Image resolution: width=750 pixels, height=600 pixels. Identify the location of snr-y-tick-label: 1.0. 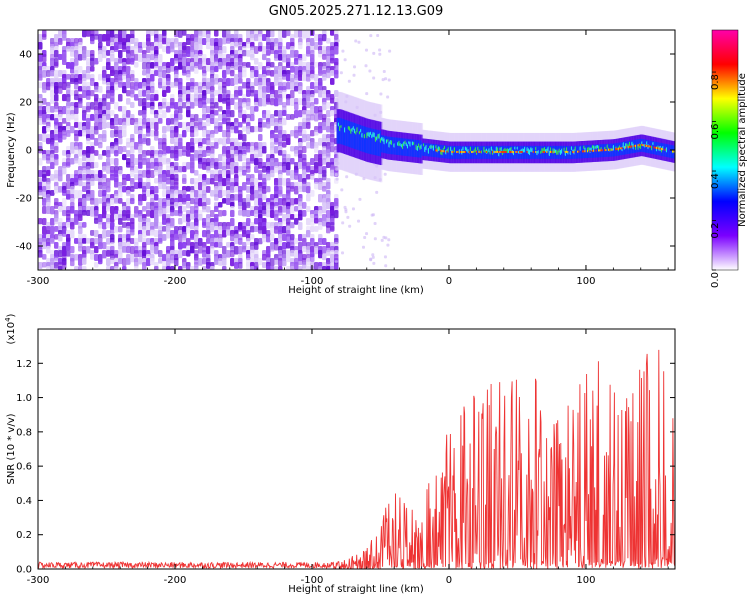
(24, 398).